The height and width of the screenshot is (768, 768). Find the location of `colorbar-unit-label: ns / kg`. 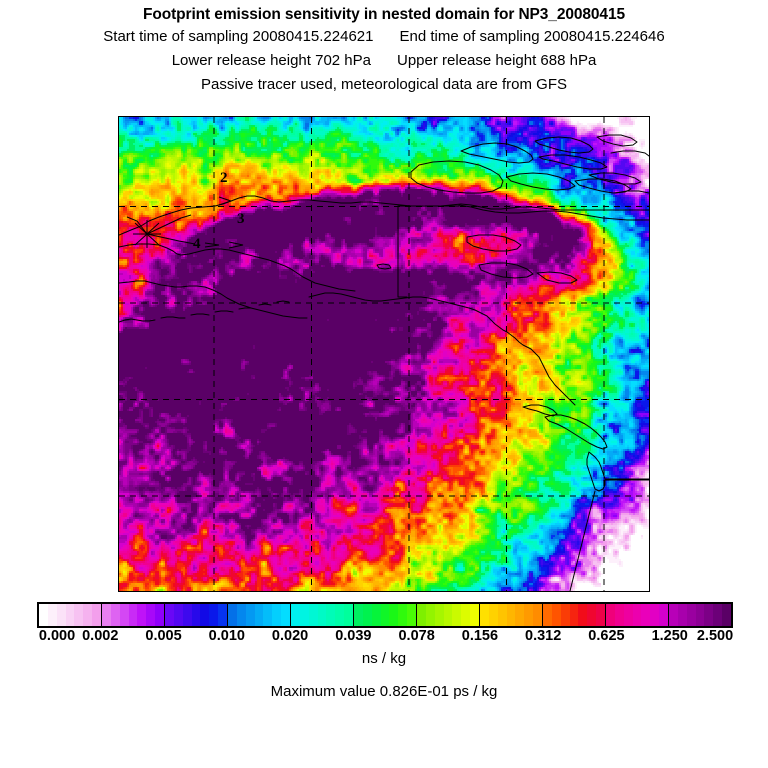

colorbar-unit-label: ns / kg is located at coordinates (384, 658).